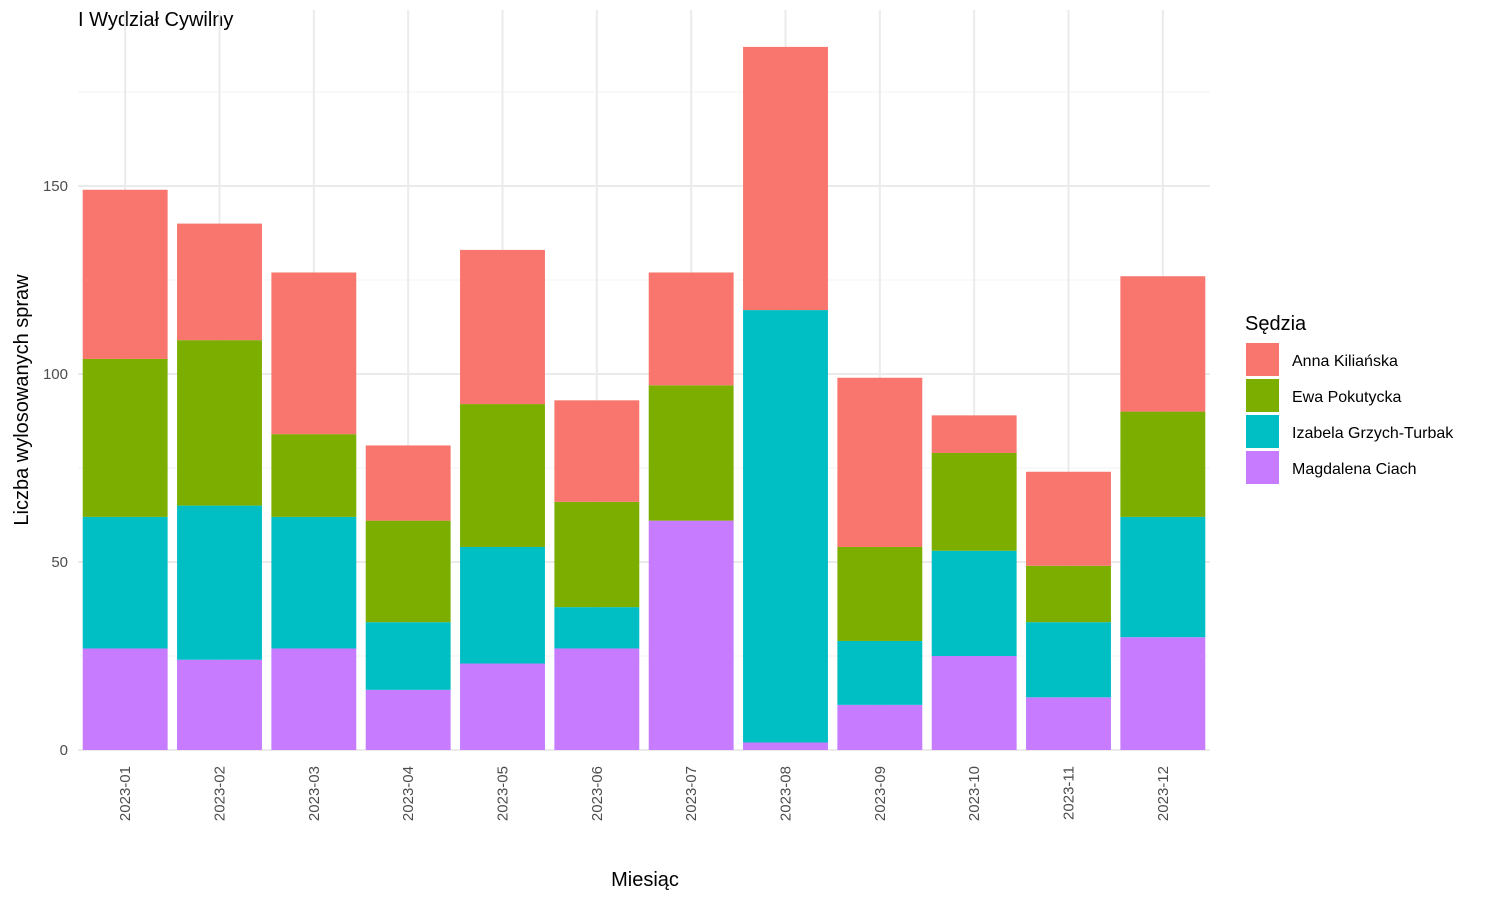 The width and height of the screenshot is (1500, 900). What do you see at coordinates (974, 793) in the screenshot?
I see `x-tick-label: 2023-10` at bounding box center [974, 793].